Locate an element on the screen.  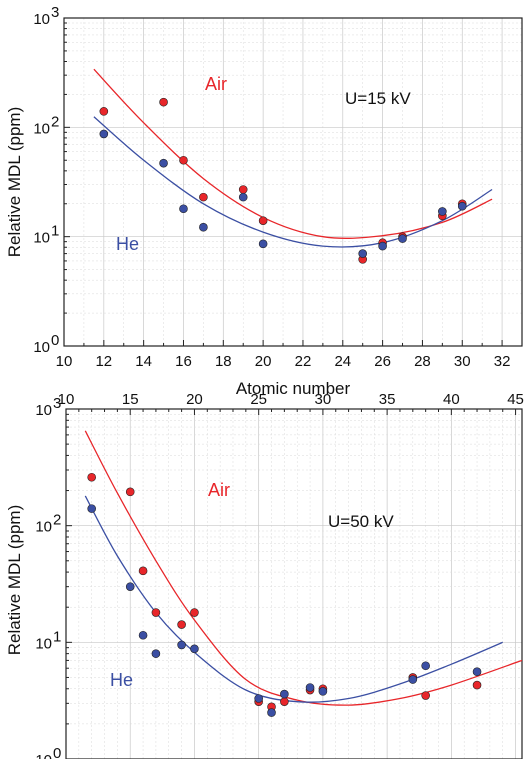
chart-bottom-condition-label: U=50 kV is located at coordinates (361, 521).